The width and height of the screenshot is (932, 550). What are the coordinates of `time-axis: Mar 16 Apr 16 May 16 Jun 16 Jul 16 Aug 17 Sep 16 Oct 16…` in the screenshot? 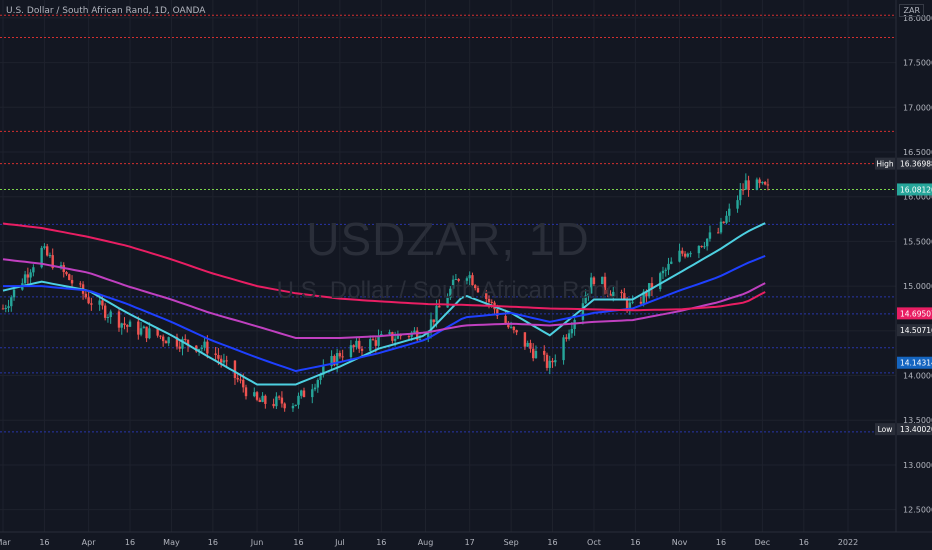 It's located at (429, 542).